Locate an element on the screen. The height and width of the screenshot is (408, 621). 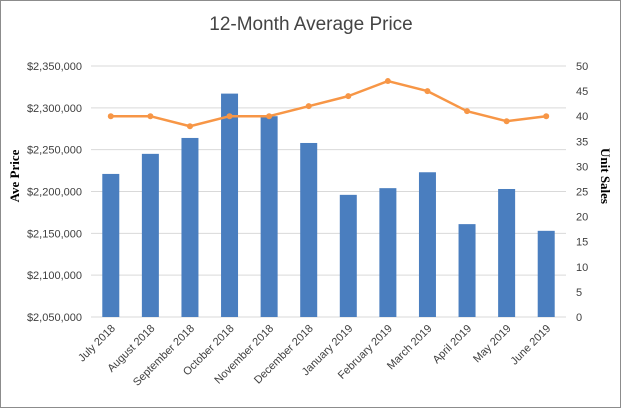
y2-tick-label: 50 is located at coordinates (582, 67).